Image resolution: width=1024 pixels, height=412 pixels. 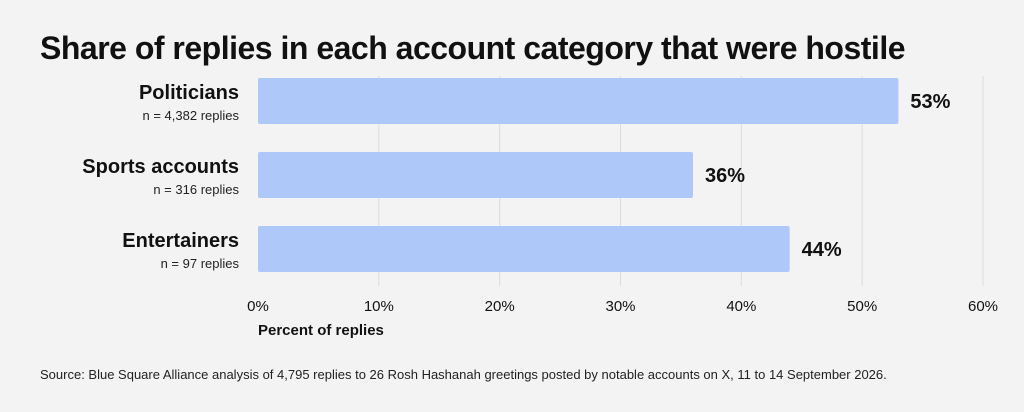 What do you see at coordinates (189, 93) in the screenshot?
I see `category-label-politicians: Politicians` at bounding box center [189, 93].